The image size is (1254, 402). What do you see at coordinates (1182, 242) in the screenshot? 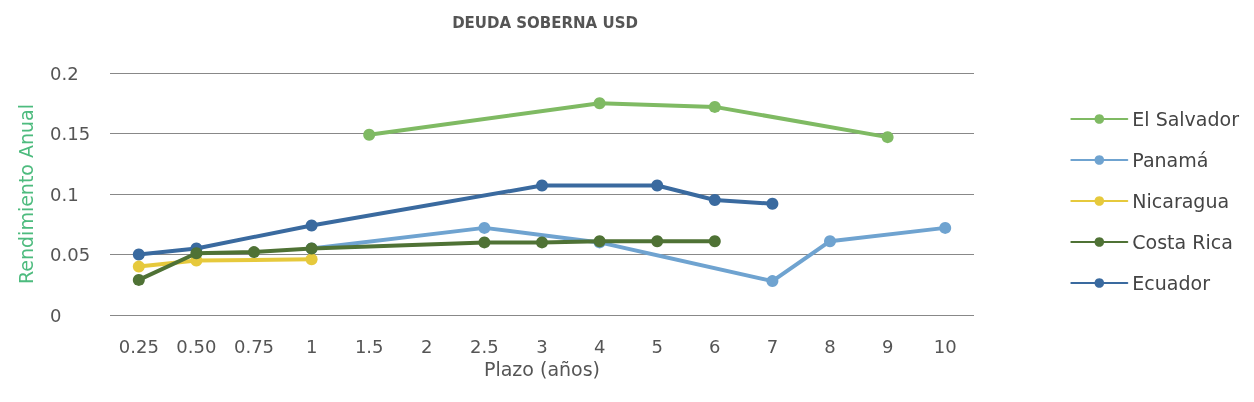
I see `legend-label: Costa Rica` at bounding box center [1182, 242].